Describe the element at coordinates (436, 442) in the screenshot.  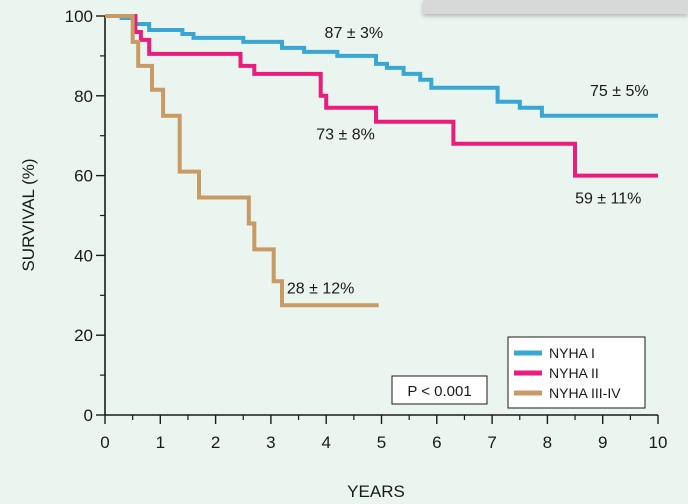
I see `x-tick-label-6: 6` at that location.